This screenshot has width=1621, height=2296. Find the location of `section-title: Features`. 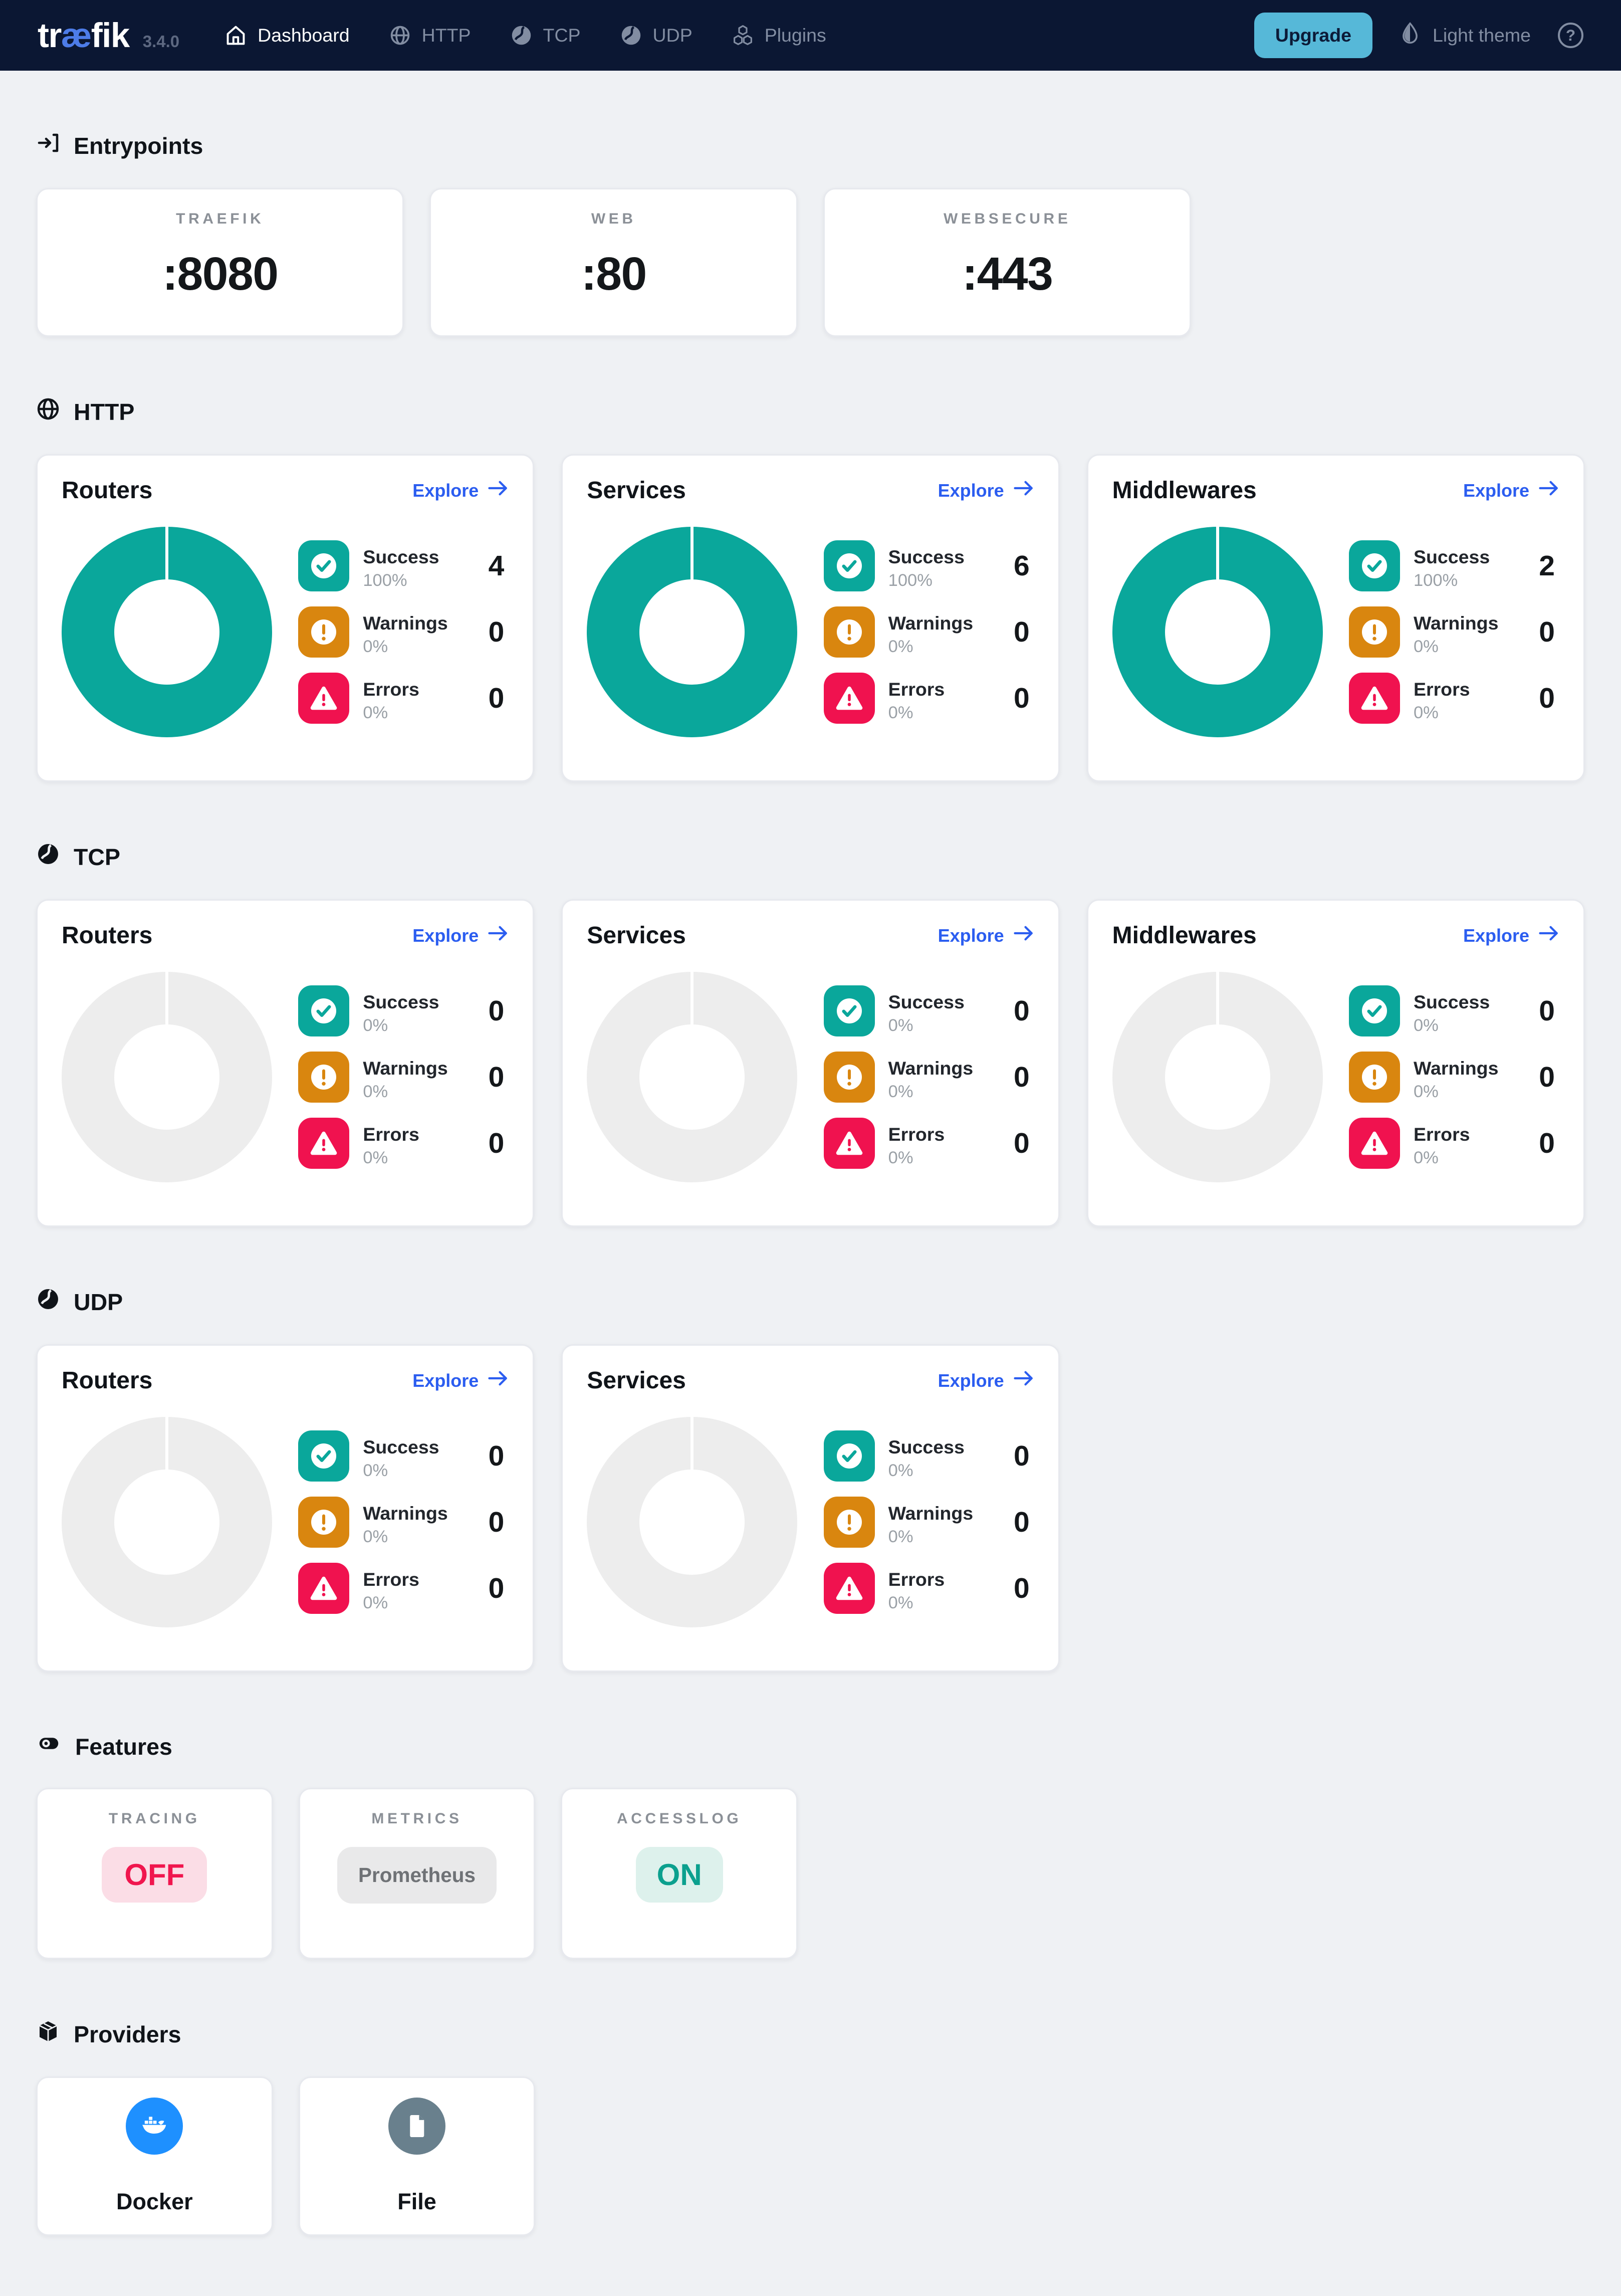

section-title: Features is located at coordinates (123, 1746).